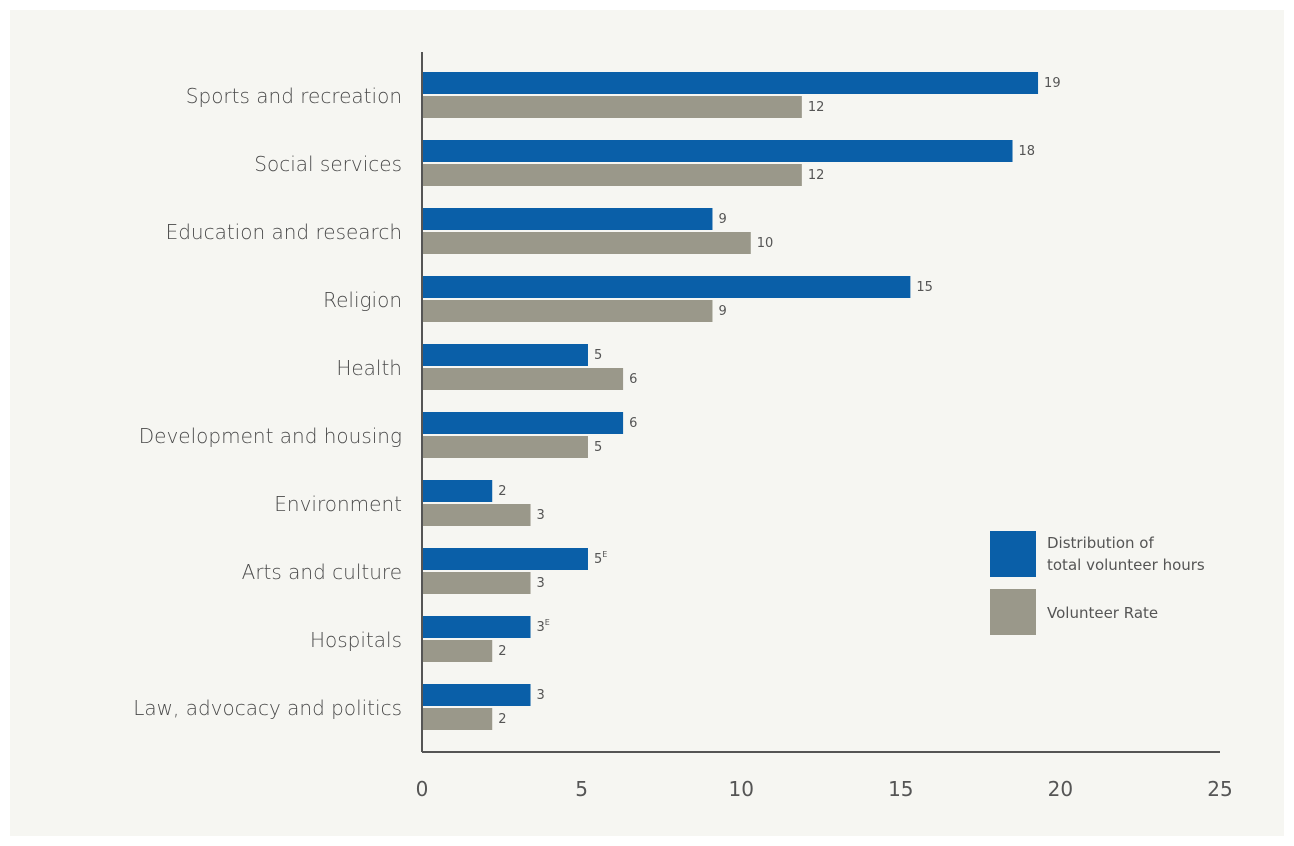 Image resolution: width=1294 pixels, height=846 pixels. I want to click on x-tick-label: 10, so click(740, 789).